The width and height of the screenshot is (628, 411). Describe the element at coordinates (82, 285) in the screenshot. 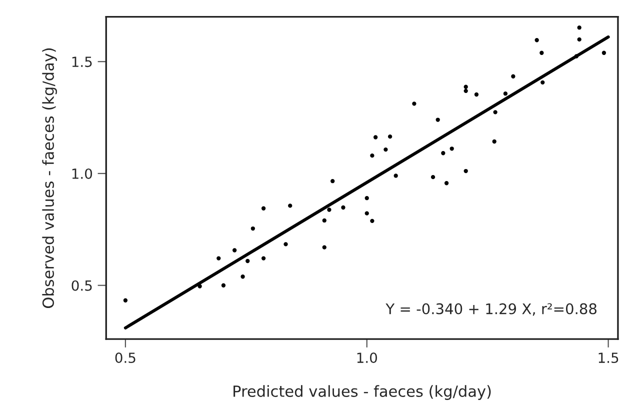

I see `y-tick-label: 0.5` at that location.